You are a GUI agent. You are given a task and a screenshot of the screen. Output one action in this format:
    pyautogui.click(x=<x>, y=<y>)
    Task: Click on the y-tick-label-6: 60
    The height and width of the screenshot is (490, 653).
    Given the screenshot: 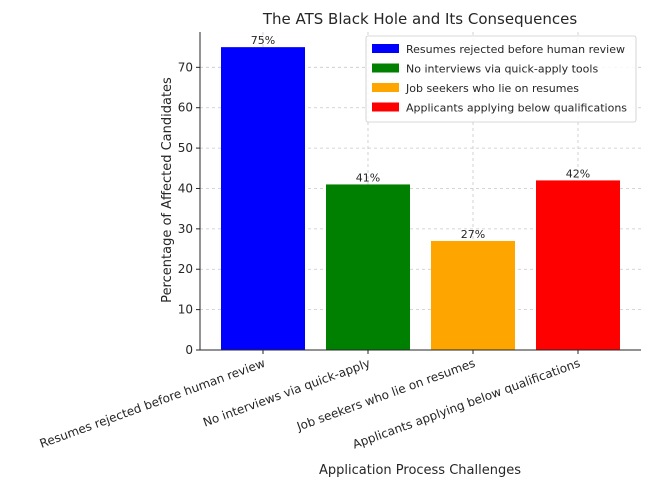 What is the action you would take?
    pyautogui.click(x=185, y=108)
    